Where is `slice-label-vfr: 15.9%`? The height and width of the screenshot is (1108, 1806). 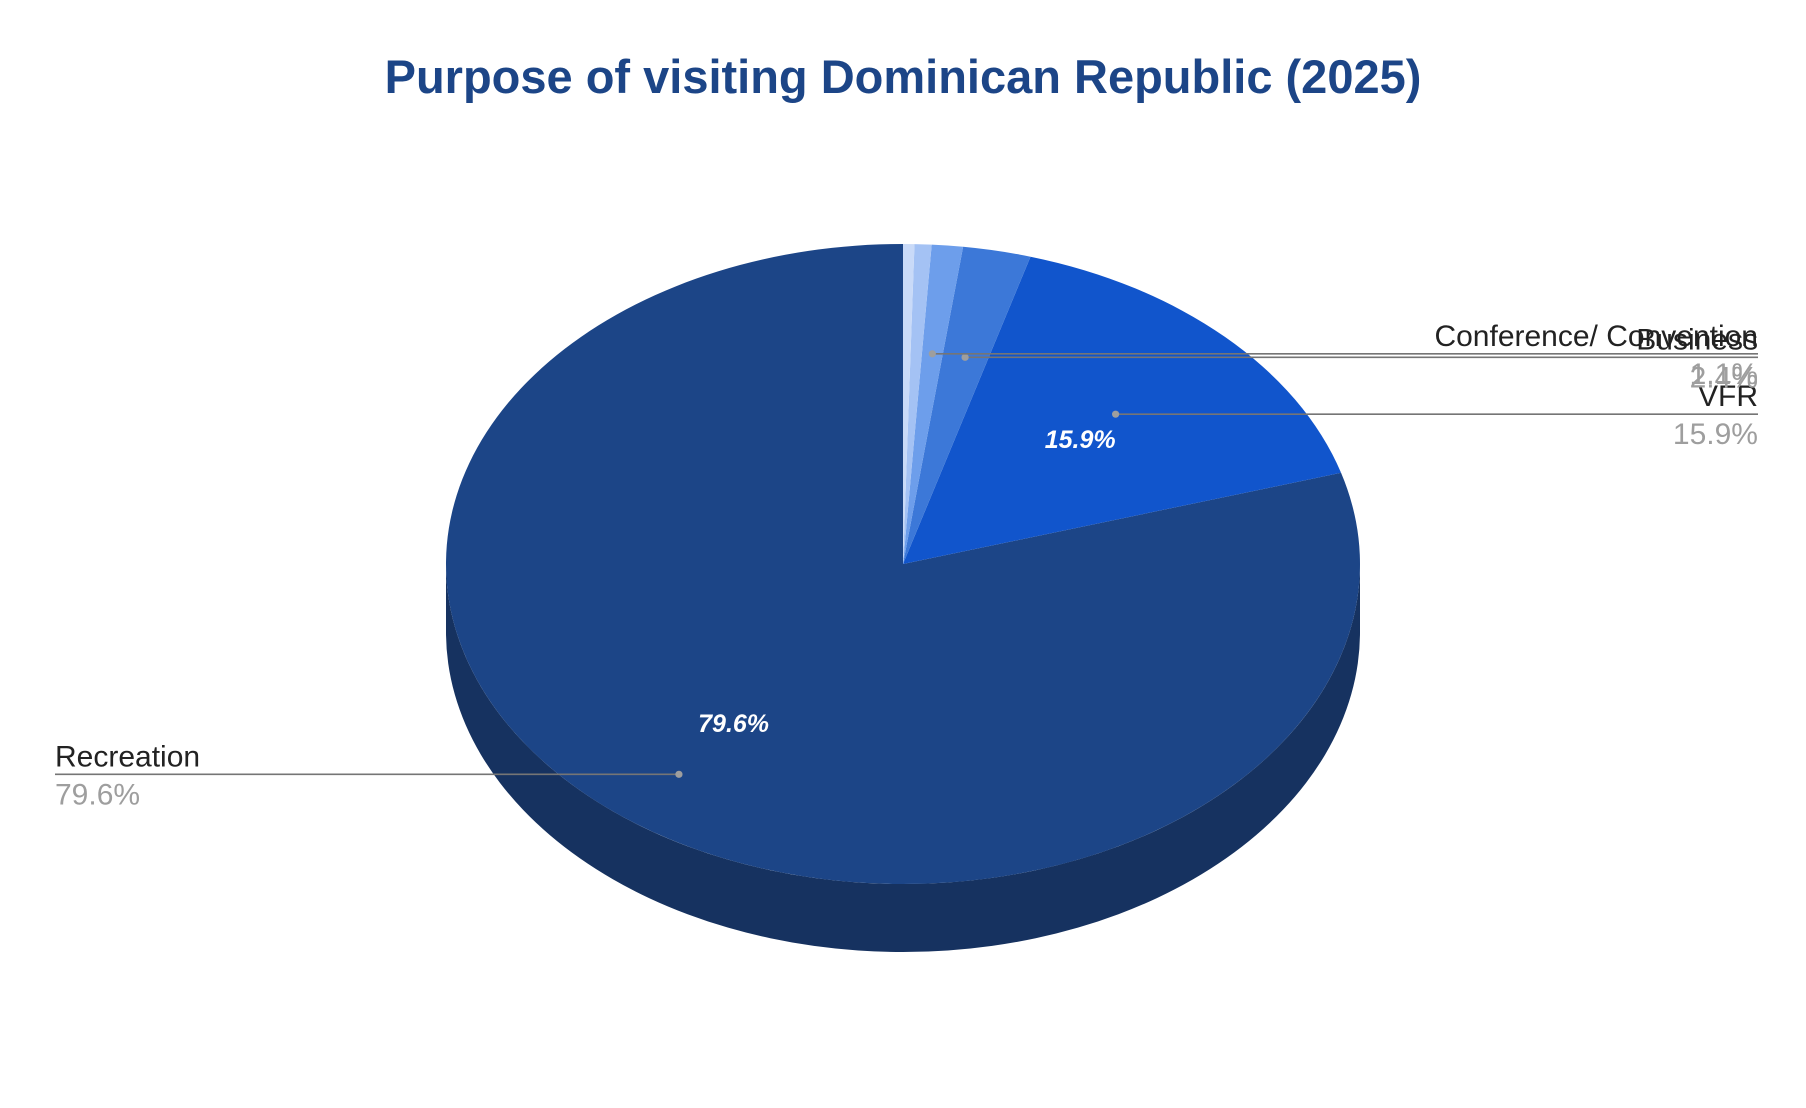
slice-label-vfr: 15.9% is located at coordinates (1080, 440).